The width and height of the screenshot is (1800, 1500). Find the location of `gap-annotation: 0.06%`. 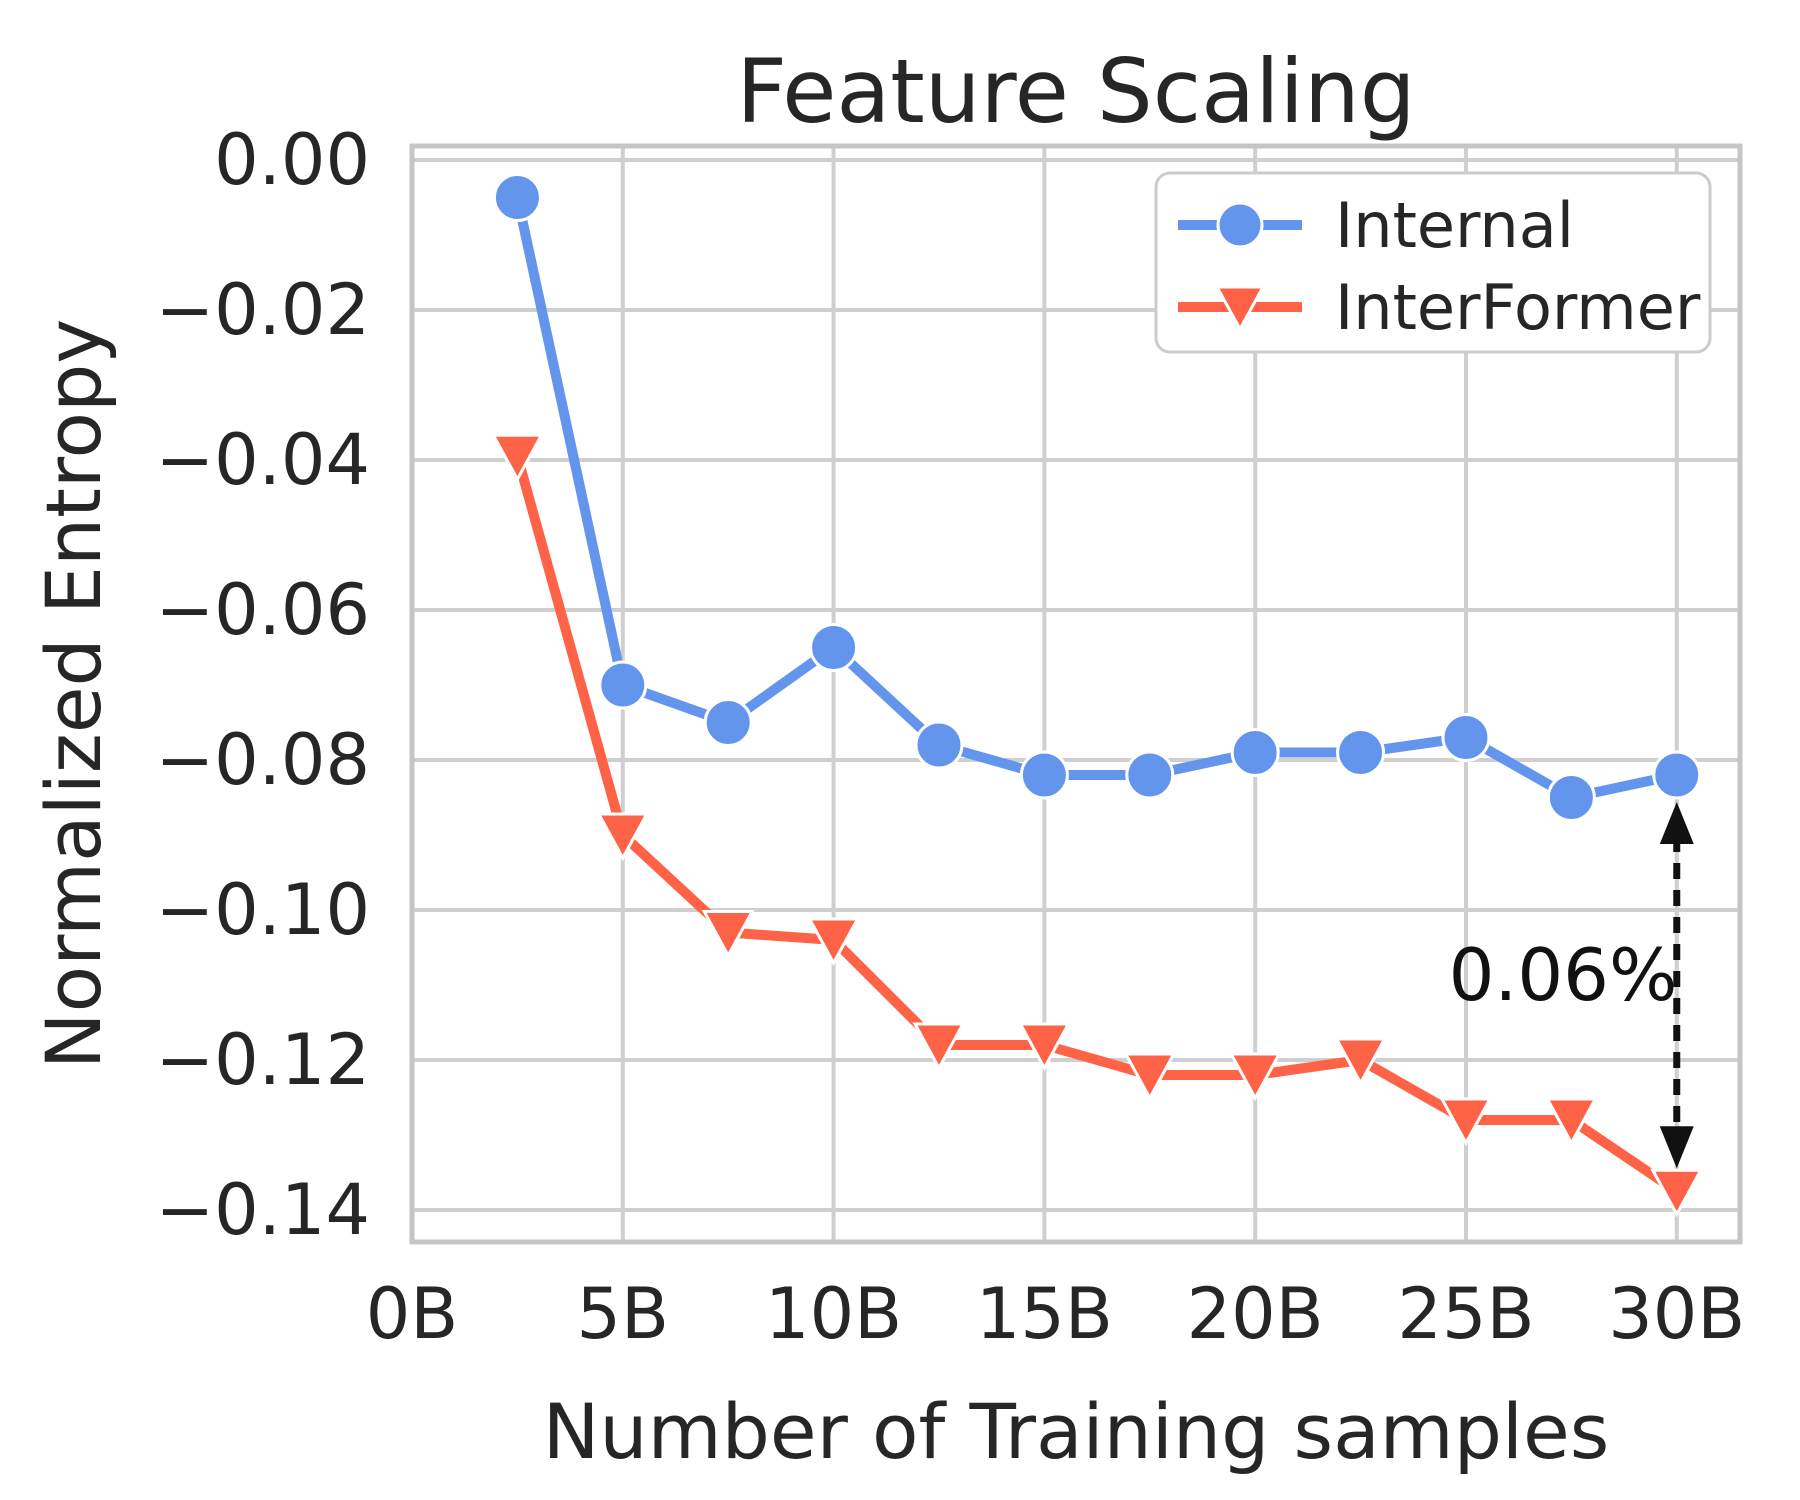

gap-annotation: 0.06% is located at coordinates (1571, 985).